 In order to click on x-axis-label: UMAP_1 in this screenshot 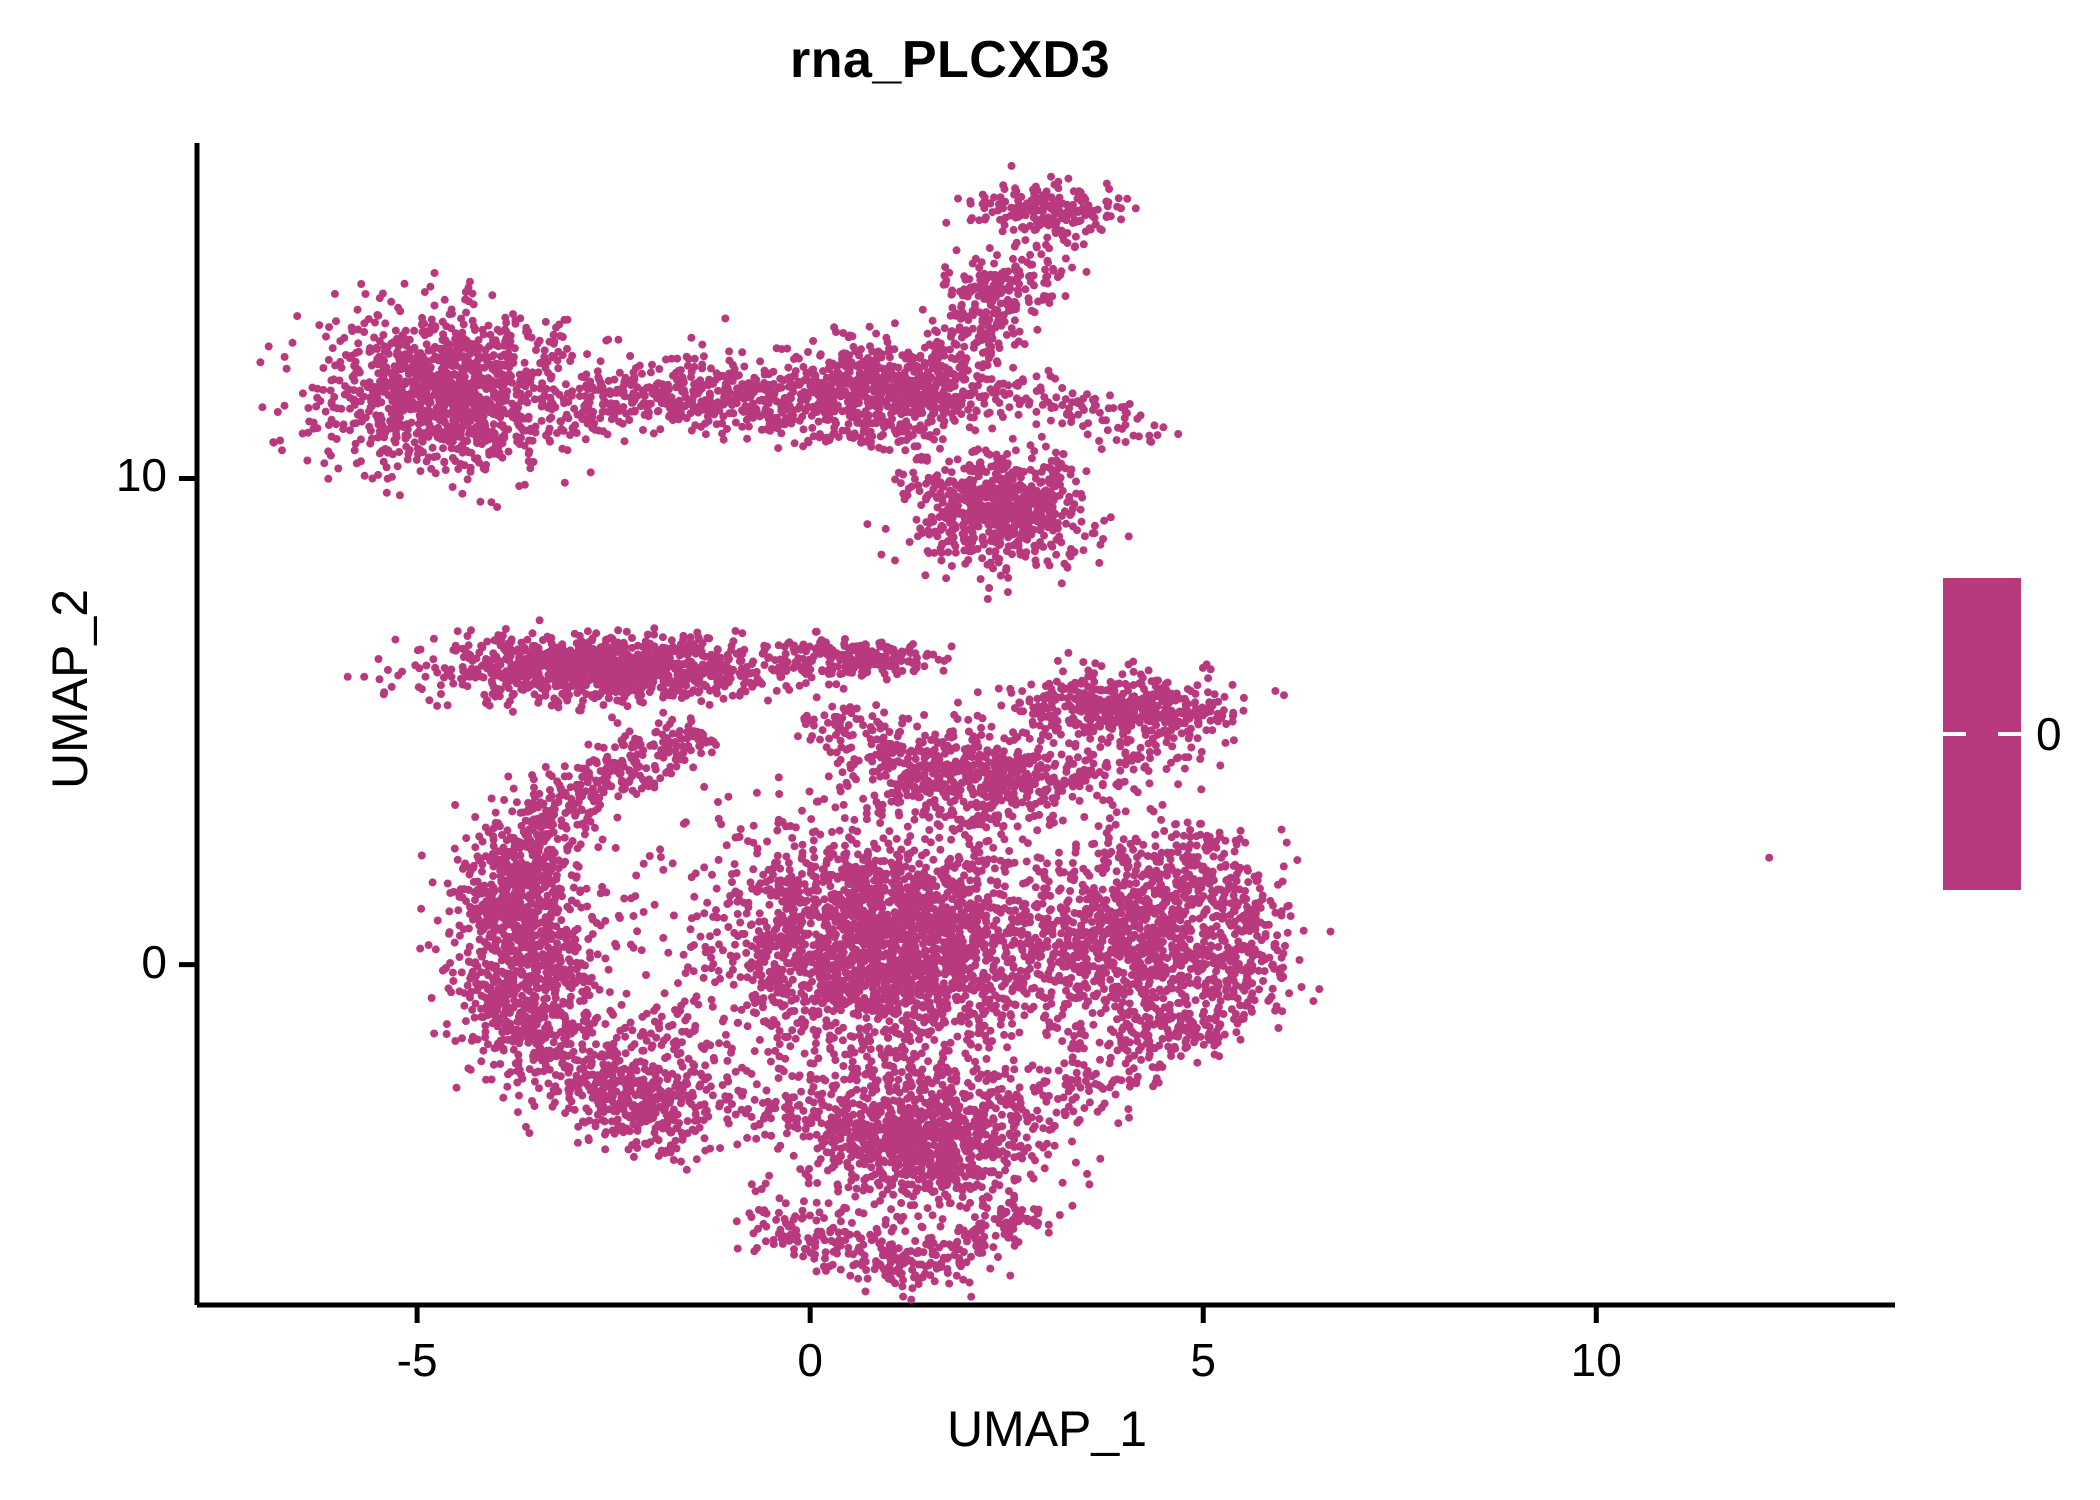, I will do `click(1047, 1429)`.